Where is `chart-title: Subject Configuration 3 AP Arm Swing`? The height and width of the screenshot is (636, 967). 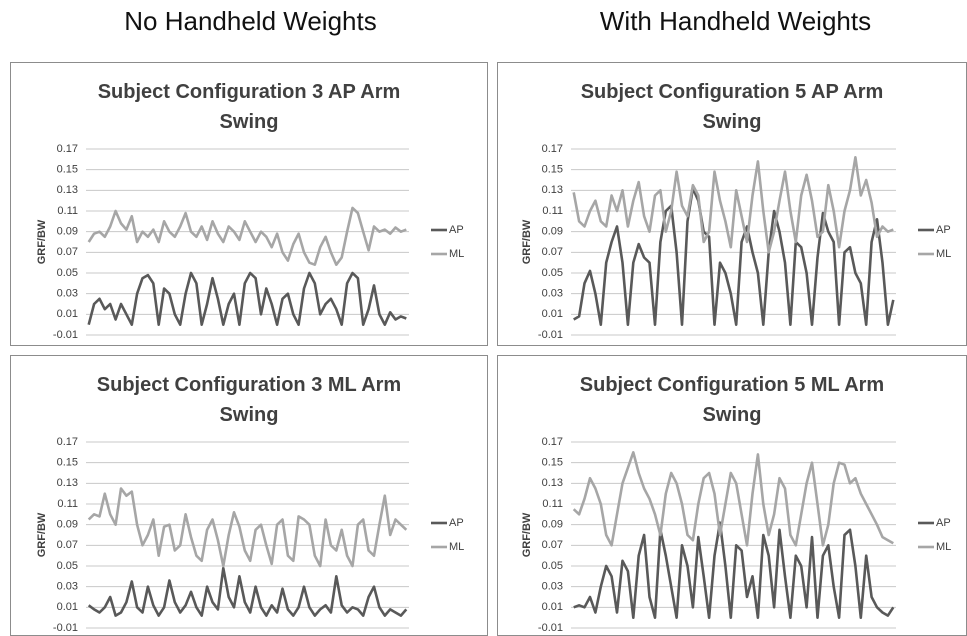 chart-title: Subject Configuration 3 AP Arm Swing is located at coordinates (249, 107).